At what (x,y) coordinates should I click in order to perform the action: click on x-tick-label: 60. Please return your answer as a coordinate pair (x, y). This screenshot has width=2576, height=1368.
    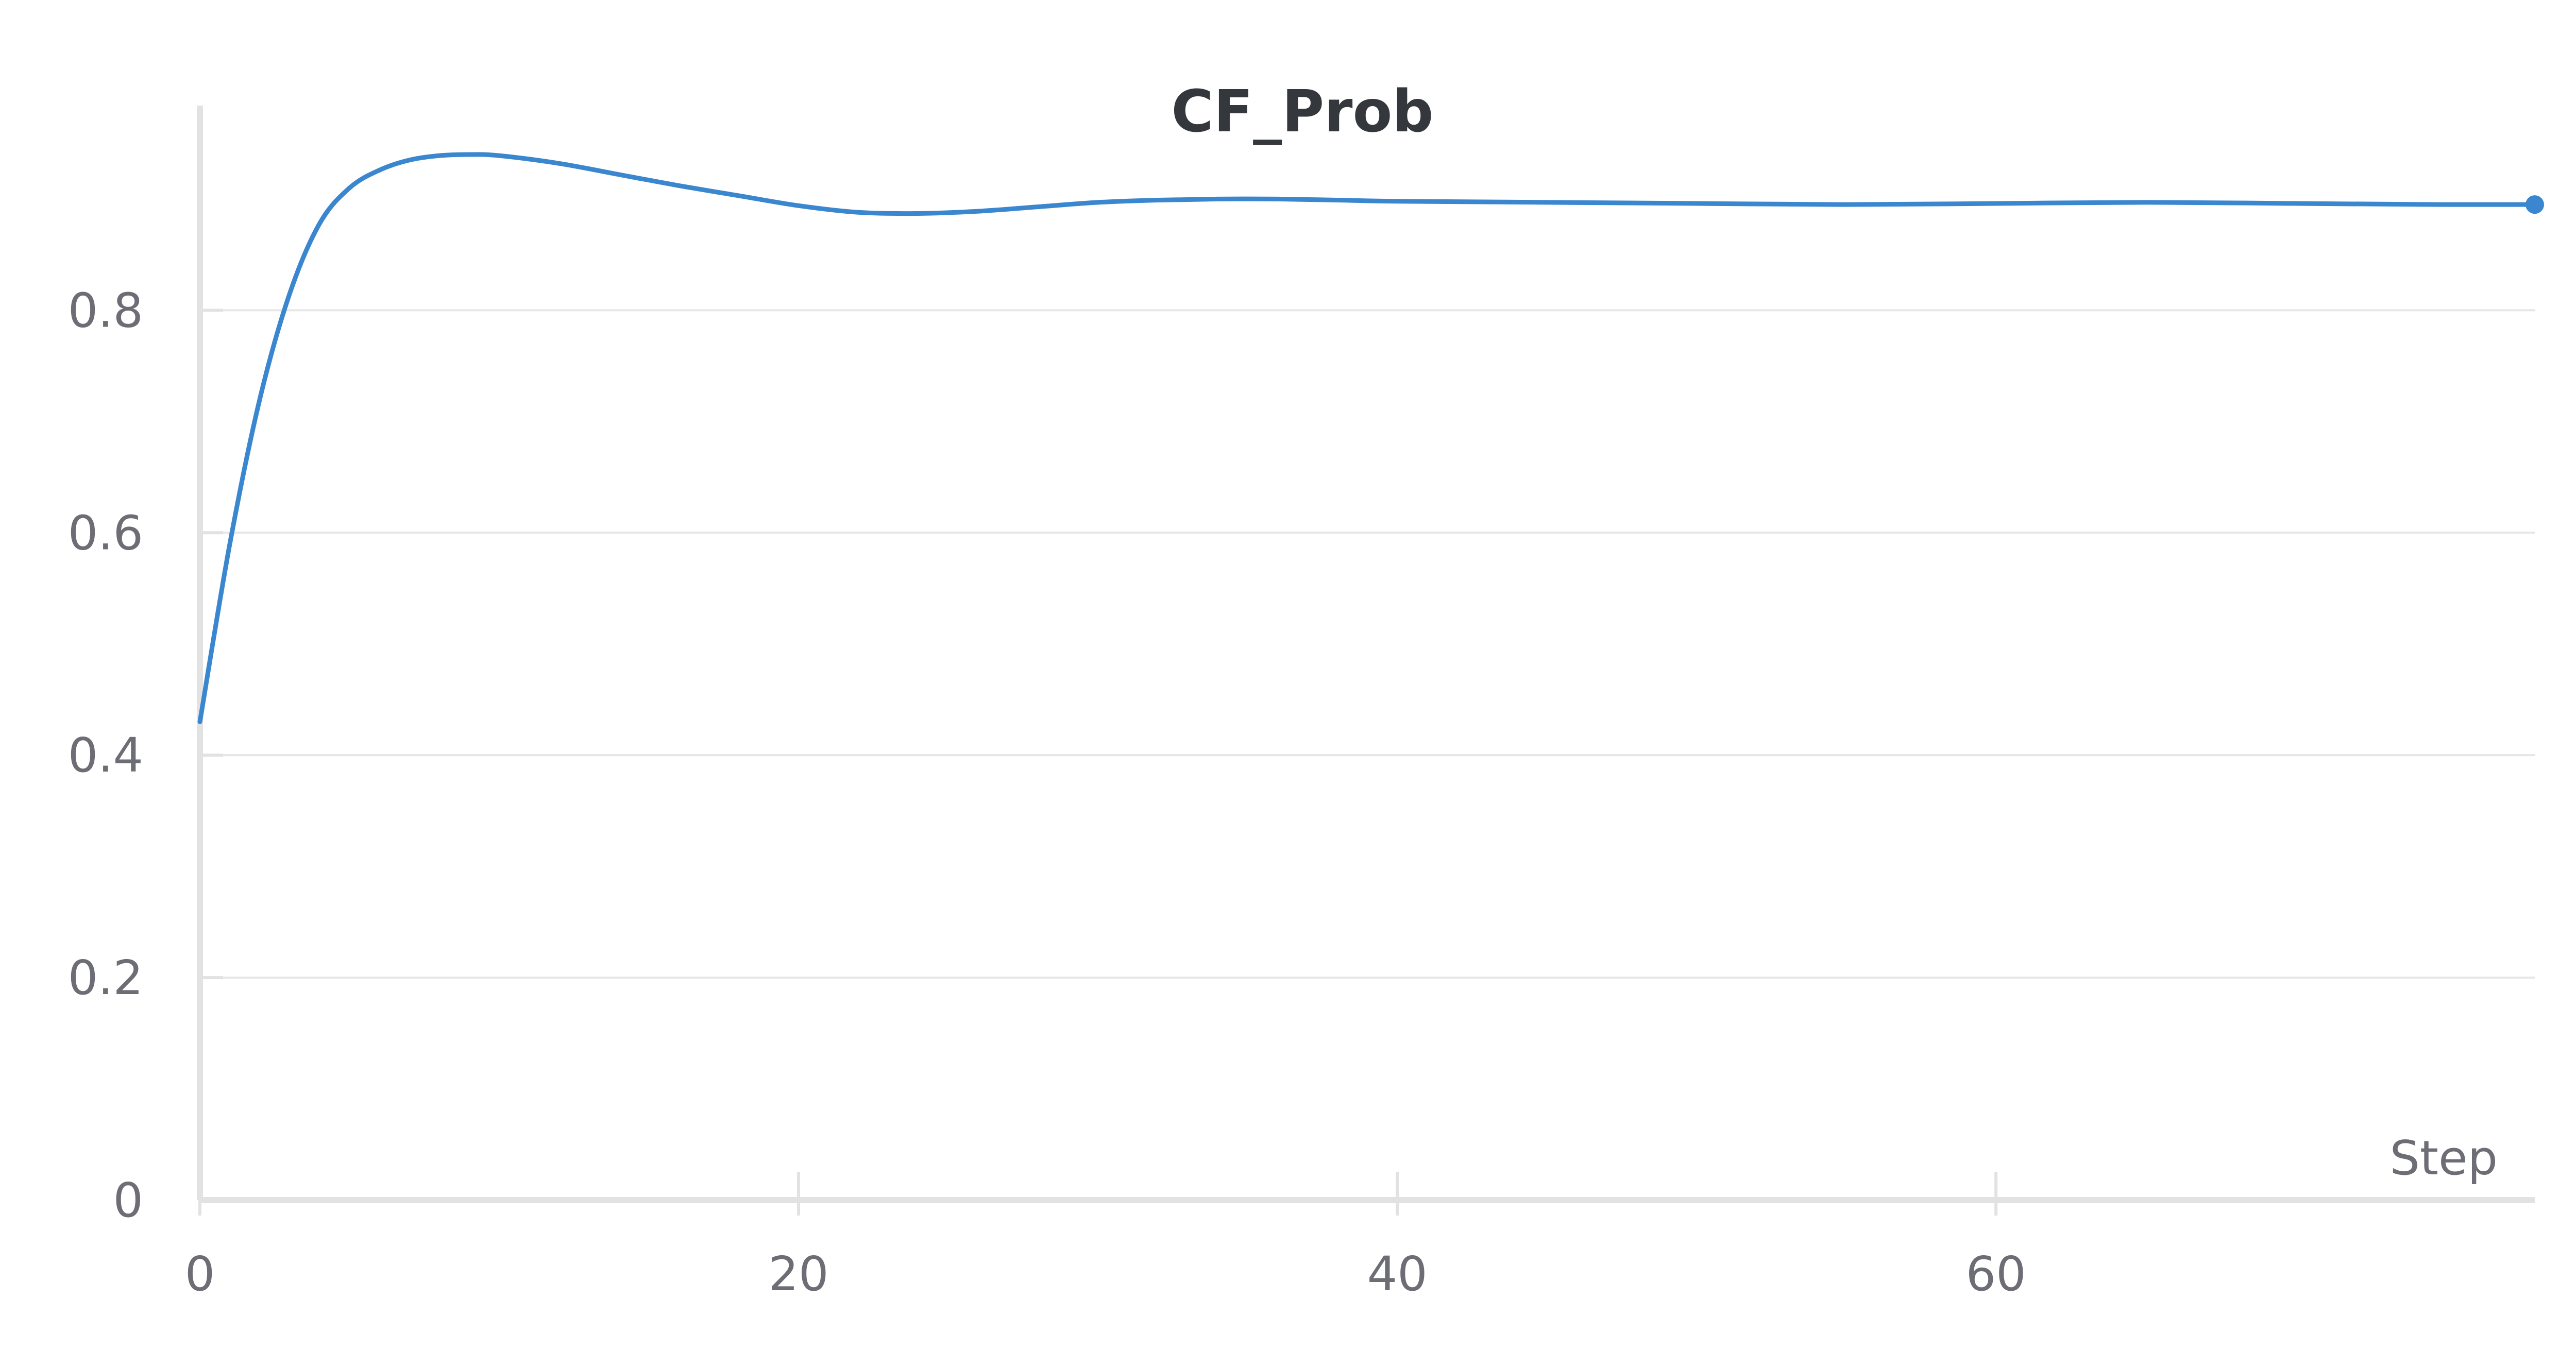
    Looking at the image, I should click on (1996, 1274).